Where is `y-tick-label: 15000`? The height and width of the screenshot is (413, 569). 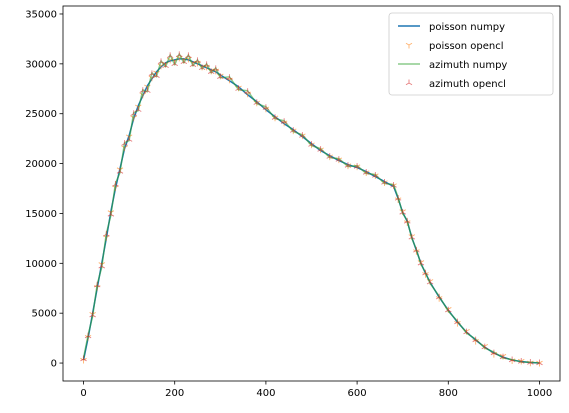 y-tick-label: 15000 is located at coordinates (41, 214).